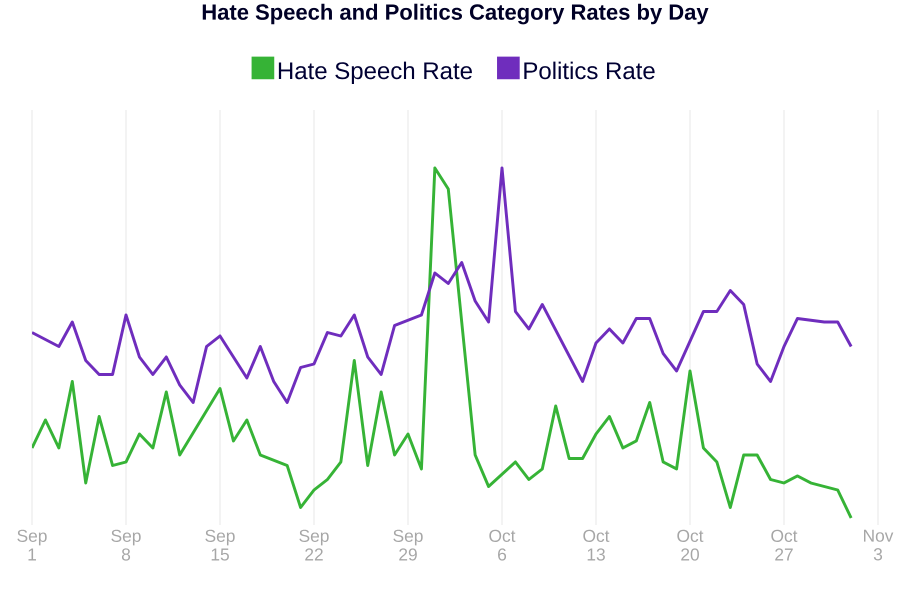  What do you see at coordinates (589, 71) in the screenshot?
I see `legend-label: Politics Rate` at bounding box center [589, 71].